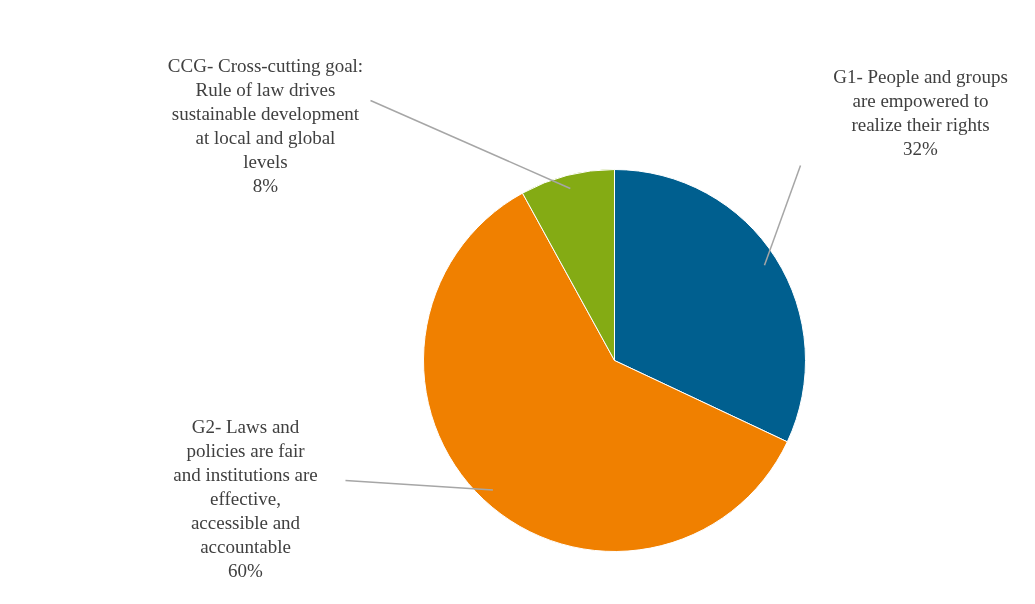  I want to click on data-label: 32%, so click(921, 149).